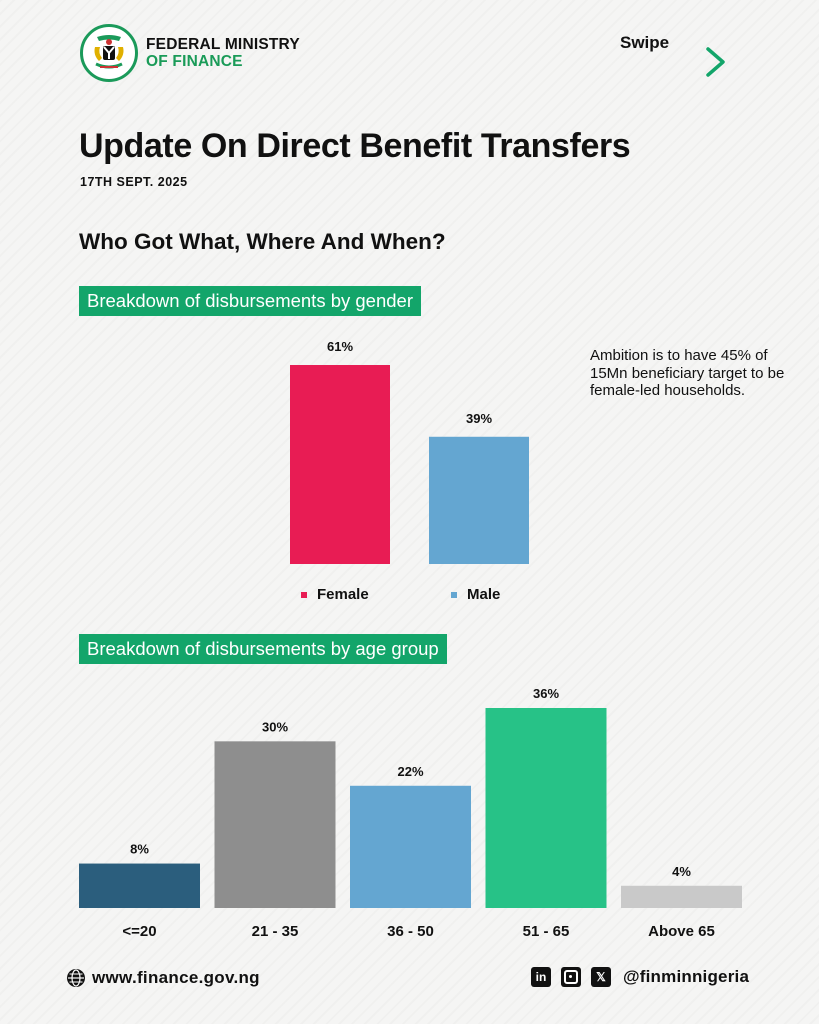 Image resolution: width=819 pixels, height=1024 pixels. I want to click on social-links: in 𝕏 @finminnigeria, so click(640, 977).